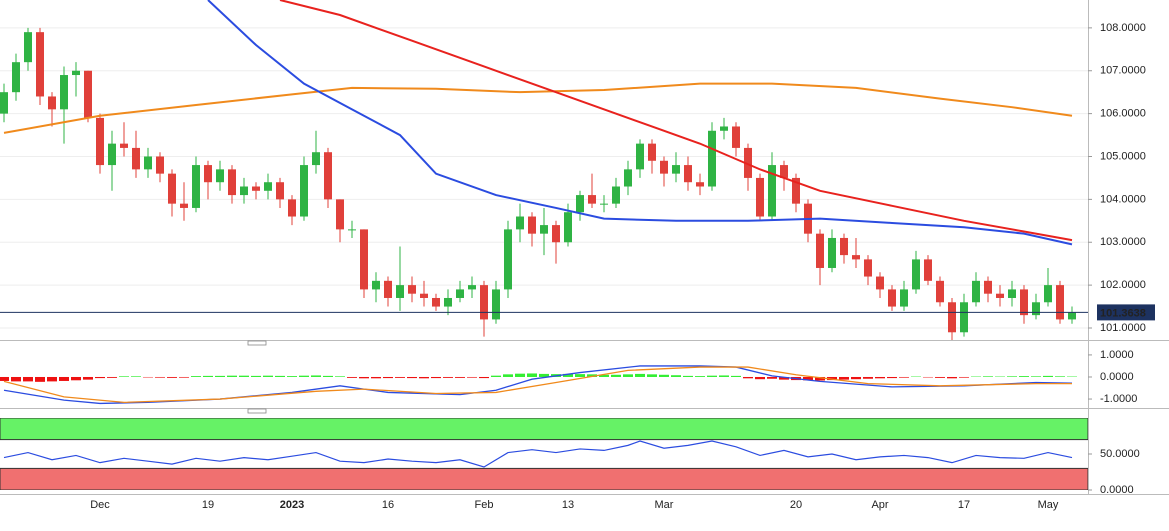 The height and width of the screenshot is (531, 1169). What do you see at coordinates (1123, 328) in the screenshot?
I see `y-tick-label: 101.0000` at bounding box center [1123, 328].